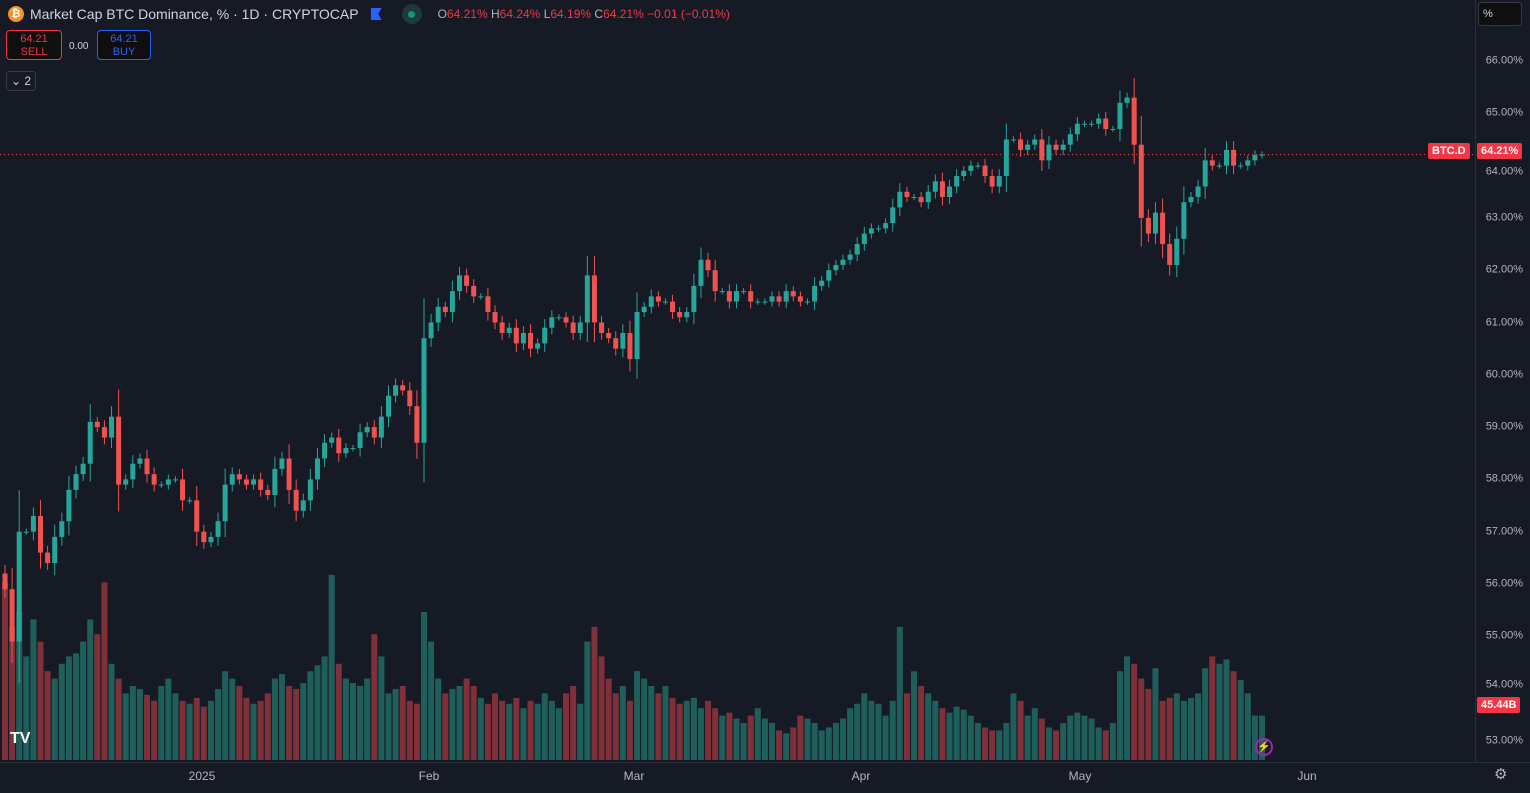 The width and height of the screenshot is (1530, 793). Describe the element at coordinates (1500, 14) in the screenshot. I see `scale-mode-button: %` at that location.